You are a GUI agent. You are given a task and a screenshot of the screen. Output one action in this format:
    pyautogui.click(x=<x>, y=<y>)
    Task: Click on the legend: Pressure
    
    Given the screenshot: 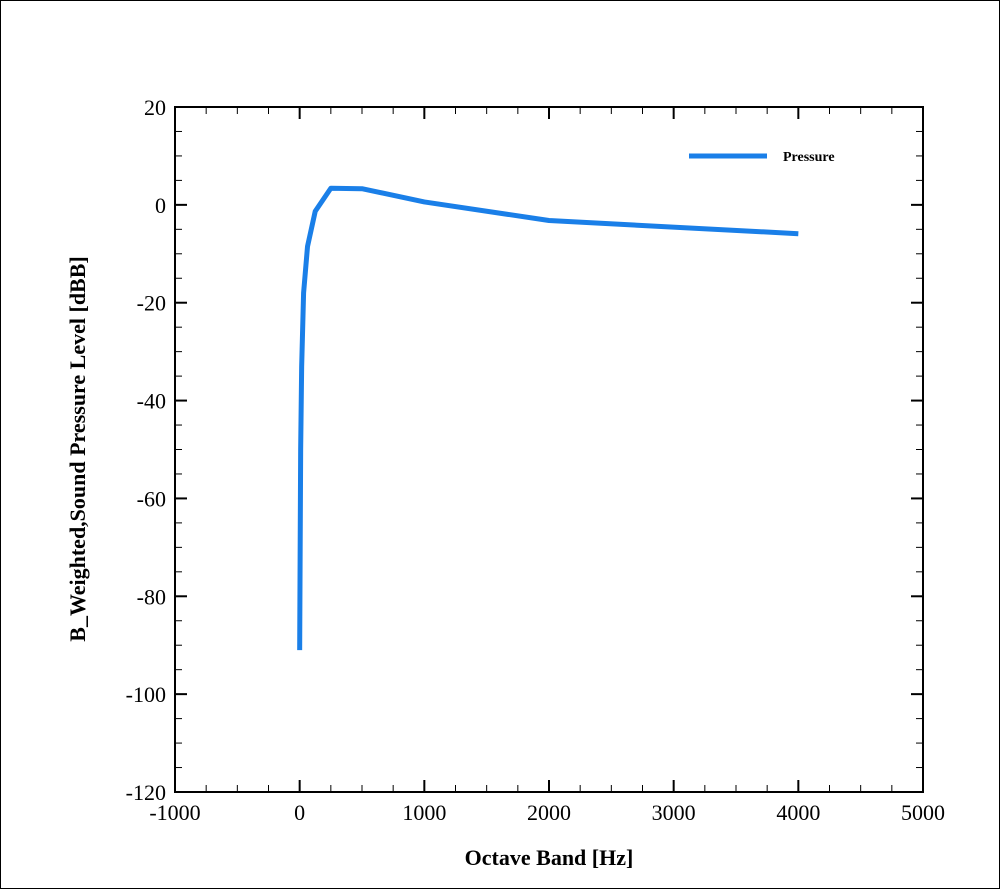 What is the action you would take?
    pyautogui.click(x=762, y=157)
    